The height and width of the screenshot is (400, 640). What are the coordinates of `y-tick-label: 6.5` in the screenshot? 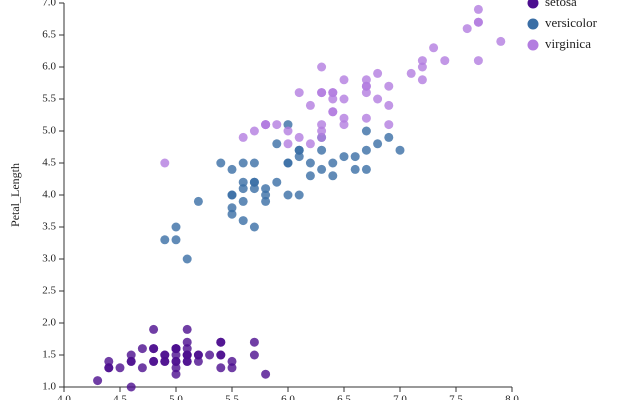 It's located at (49, 35).